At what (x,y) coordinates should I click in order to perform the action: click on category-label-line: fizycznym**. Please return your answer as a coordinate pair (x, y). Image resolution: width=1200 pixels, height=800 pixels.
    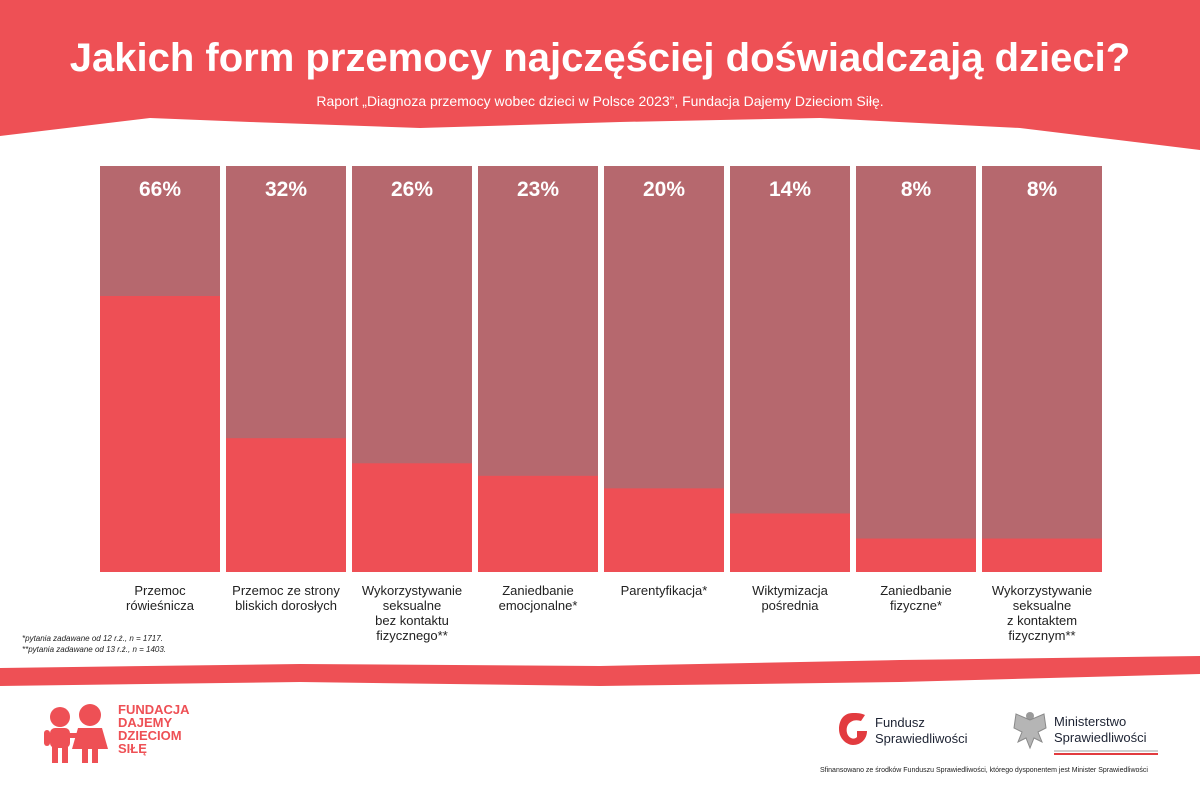
    Looking at the image, I should click on (1042, 635).